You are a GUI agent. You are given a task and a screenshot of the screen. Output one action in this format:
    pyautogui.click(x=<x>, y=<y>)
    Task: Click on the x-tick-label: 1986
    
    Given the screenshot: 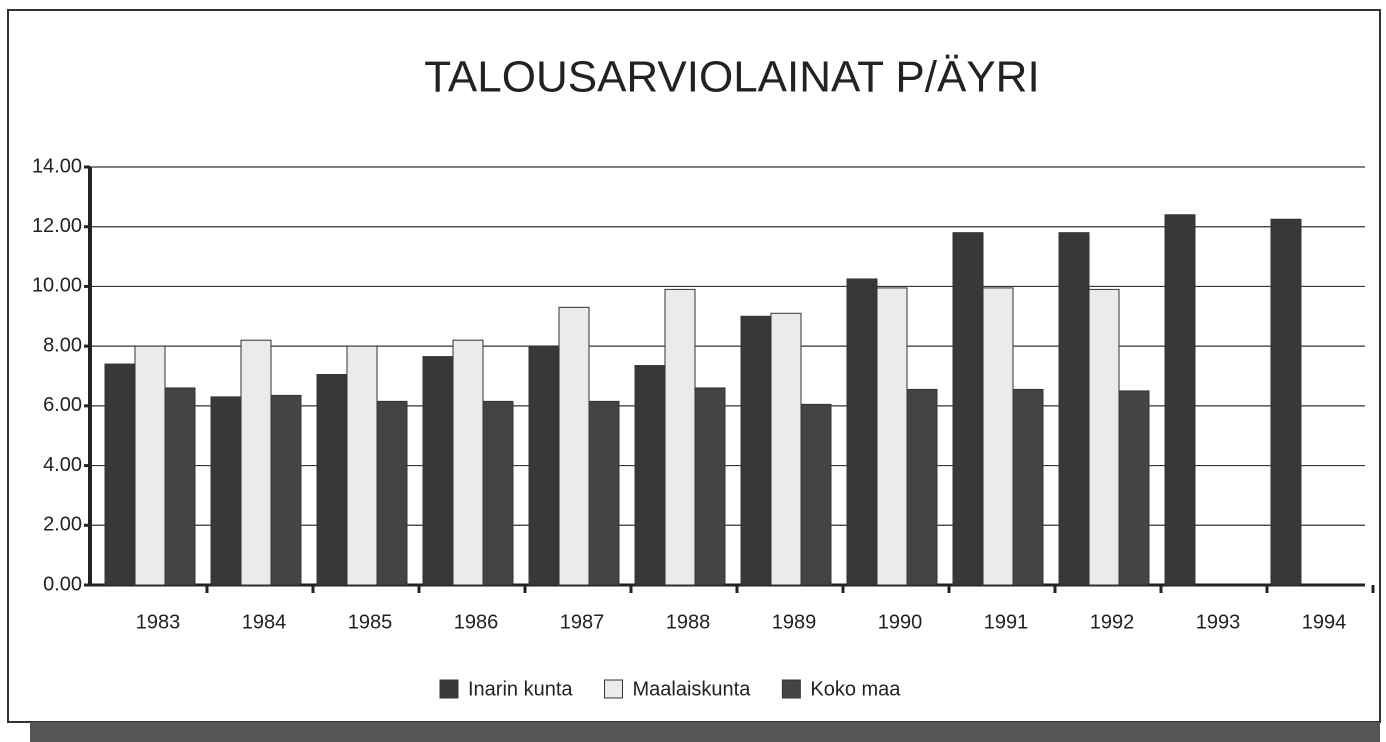 What is the action you would take?
    pyautogui.click(x=476, y=622)
    